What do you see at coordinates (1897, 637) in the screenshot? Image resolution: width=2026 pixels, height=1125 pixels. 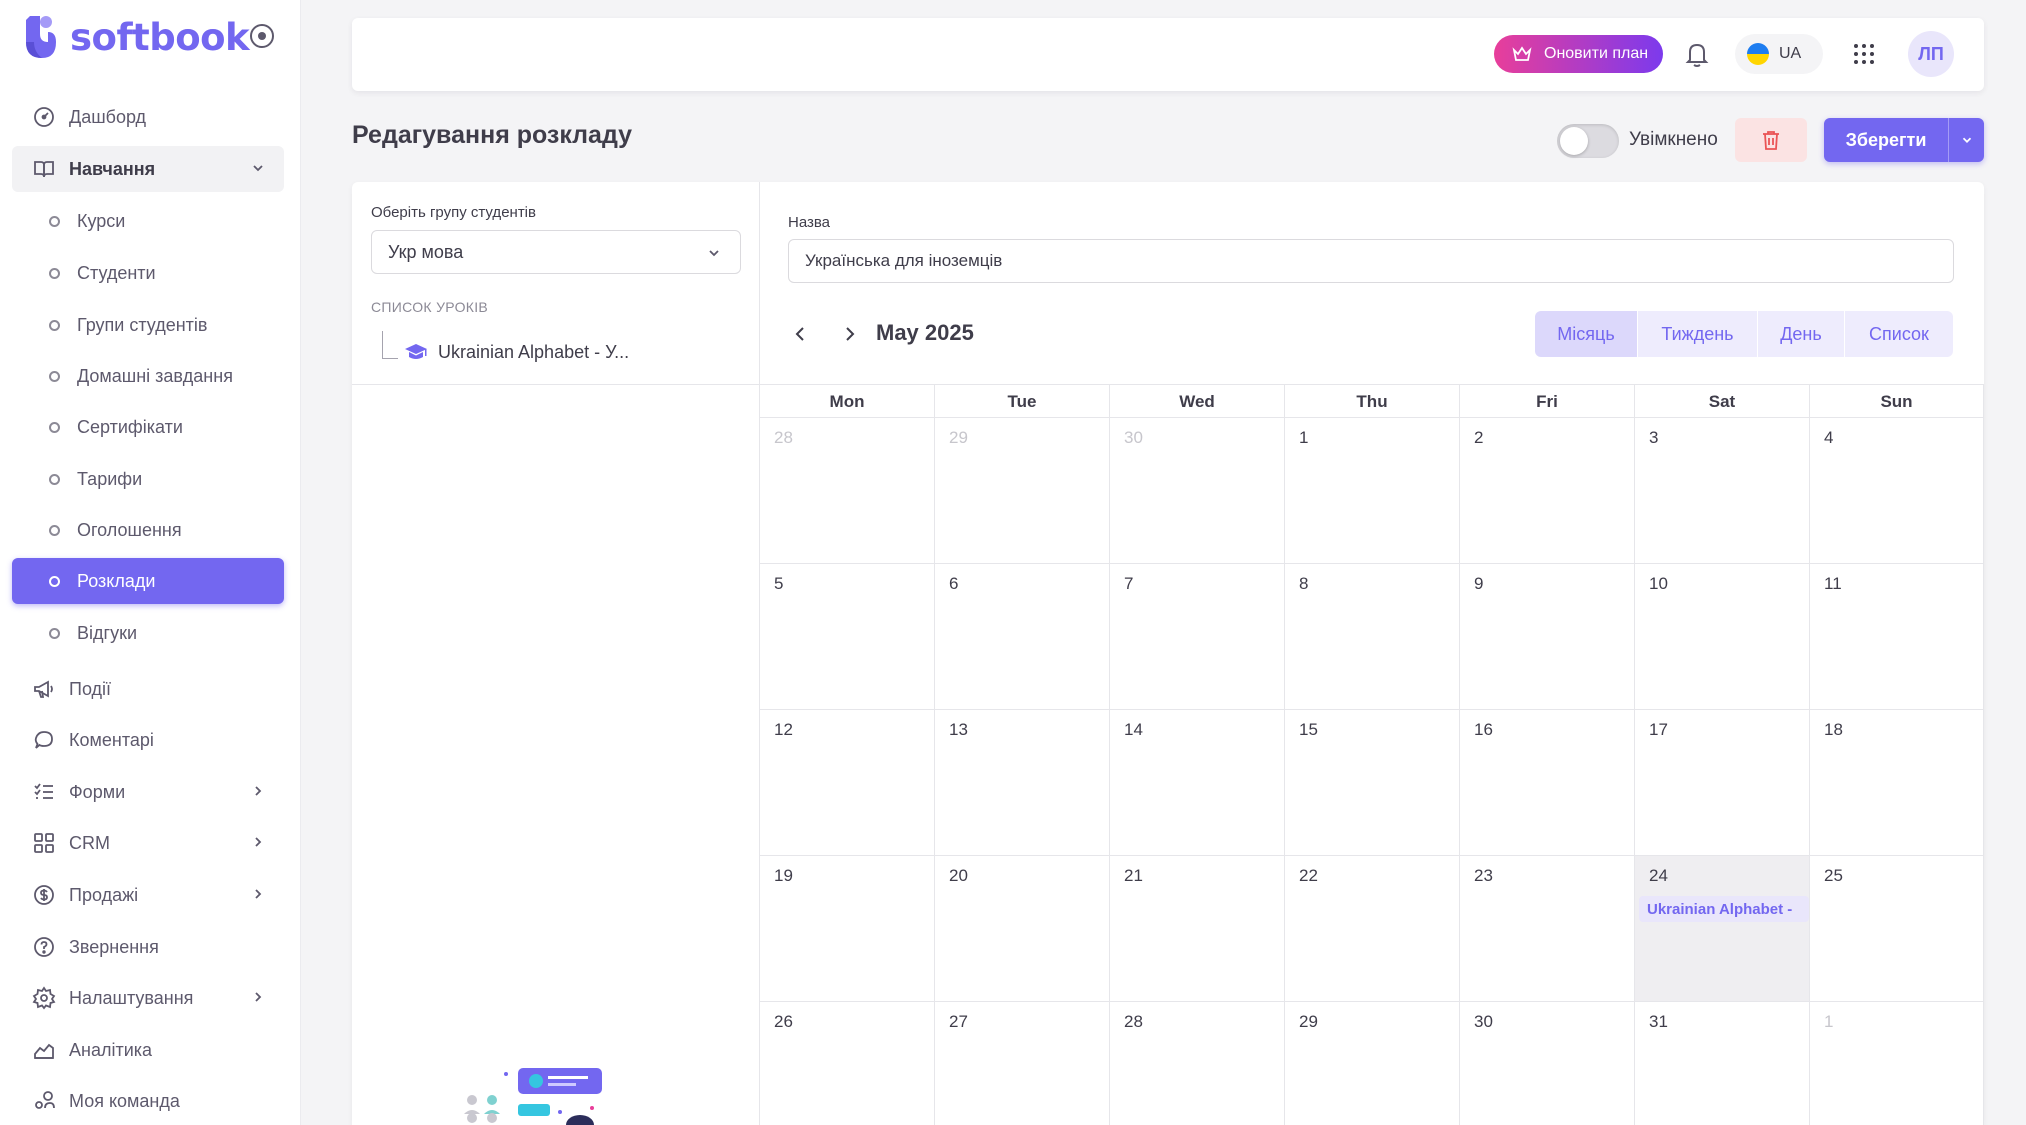 I see `calendar-day-cell: 11` at bounding box center [1897, 637].